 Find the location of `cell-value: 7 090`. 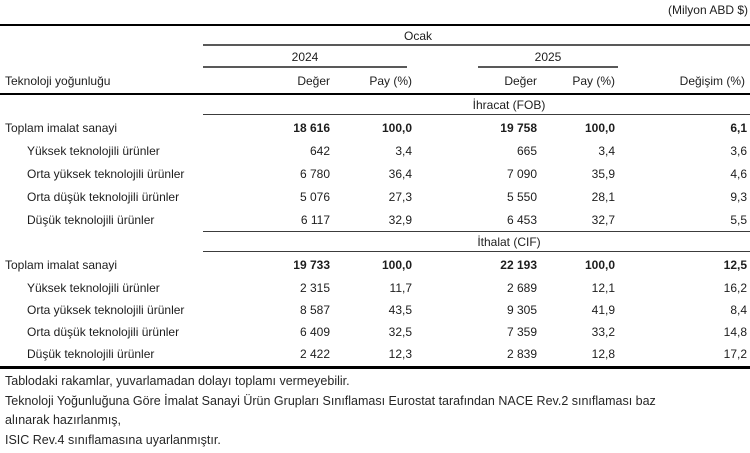

cell-value: 7 090 is located at coordinates (521, 174).